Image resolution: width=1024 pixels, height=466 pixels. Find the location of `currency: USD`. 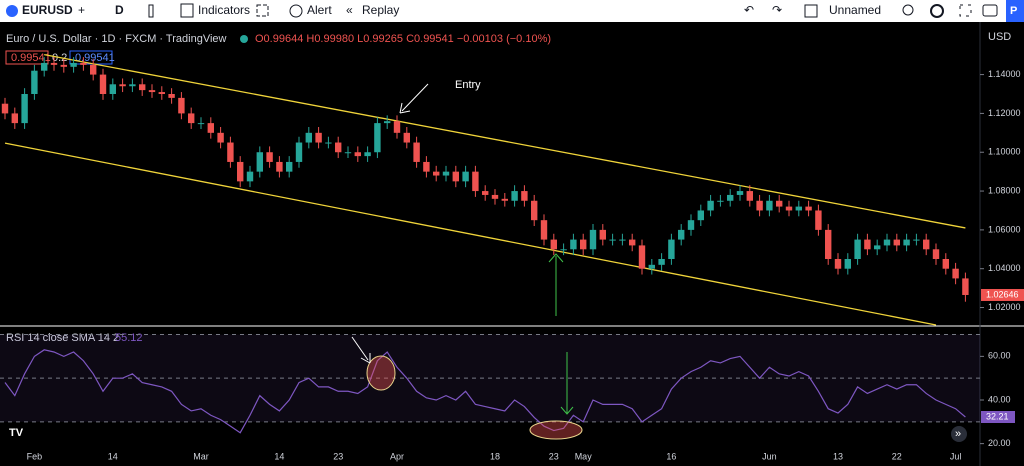

currency: USD is located at coordinates (999, 37).